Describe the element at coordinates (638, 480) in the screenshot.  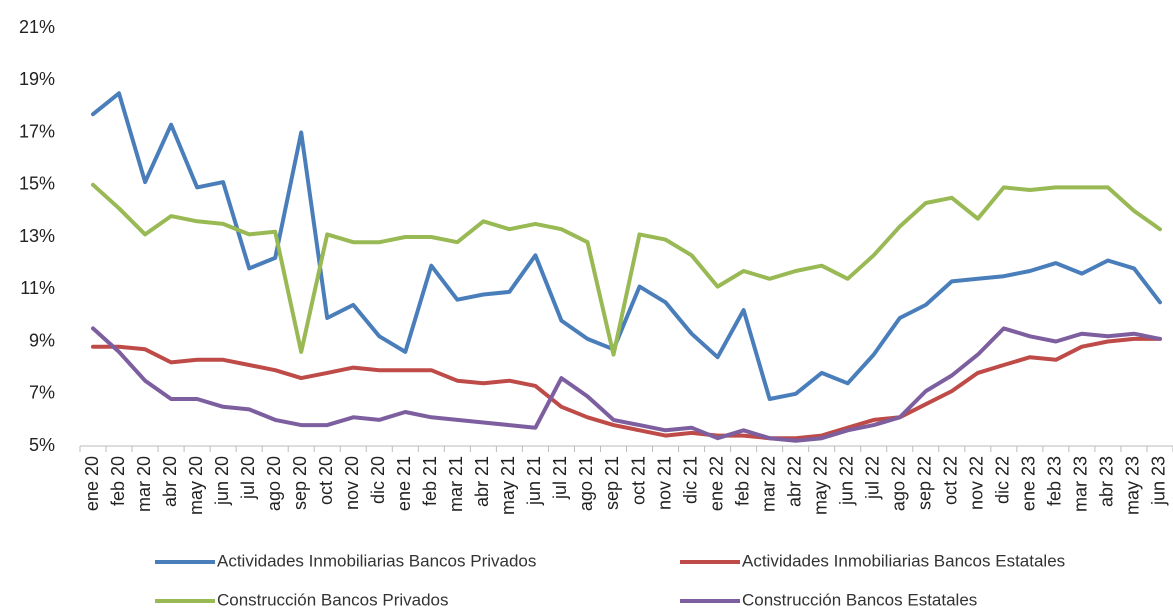
I see `x-tick-label: oct 21` at that location.